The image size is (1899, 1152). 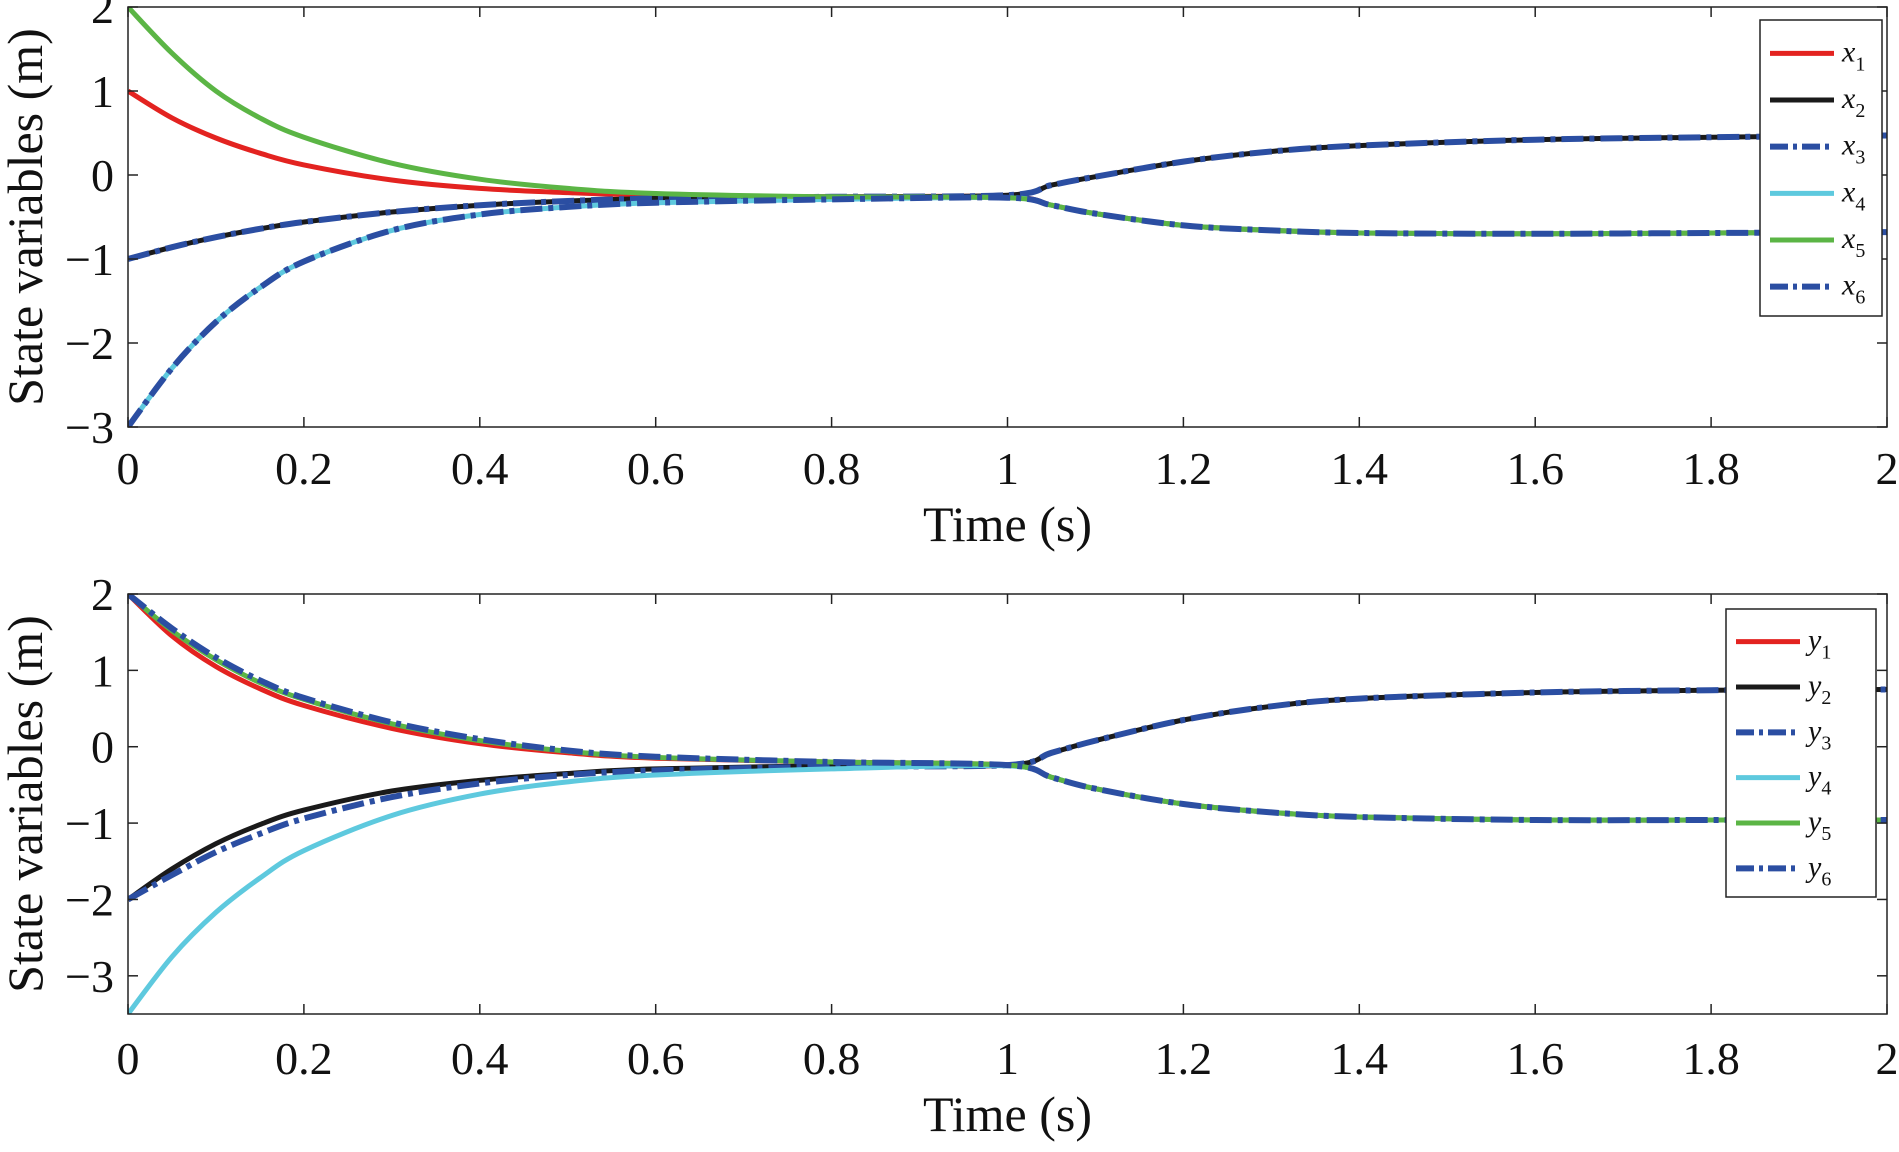 I want to click on legend-label-y4: y4, so click(x=1818, y=780).